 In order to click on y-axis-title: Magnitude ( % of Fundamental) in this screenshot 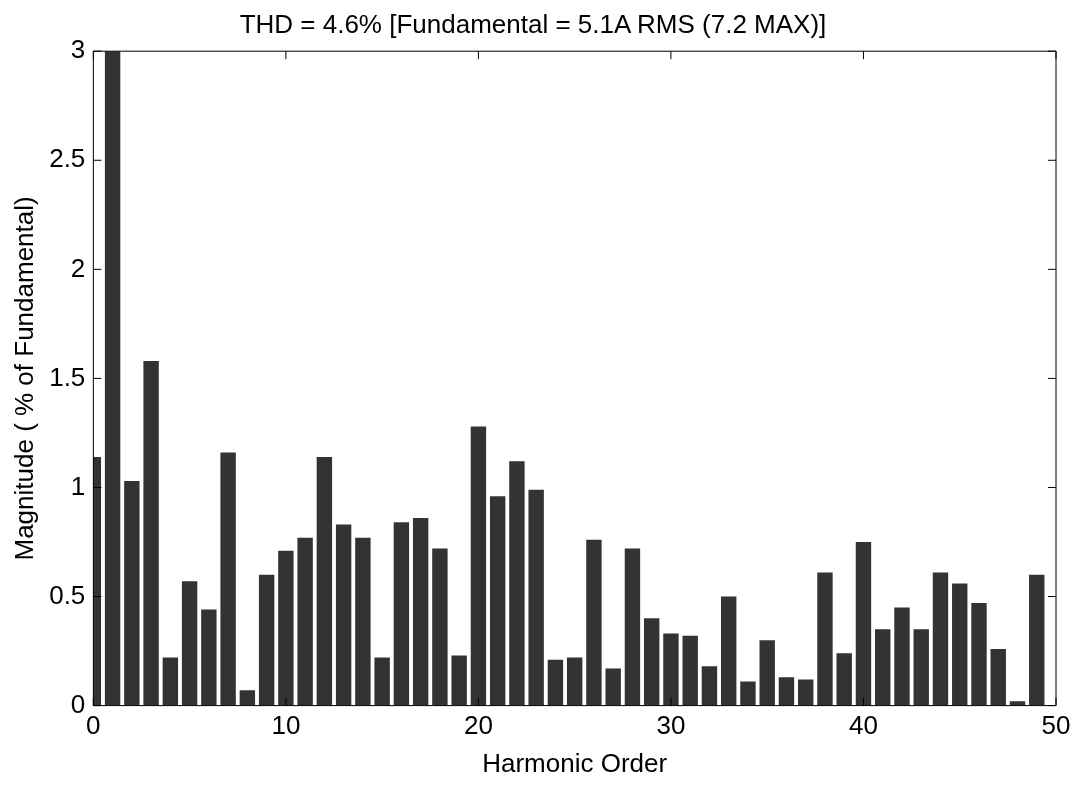, I will do `click(23, 378)`.